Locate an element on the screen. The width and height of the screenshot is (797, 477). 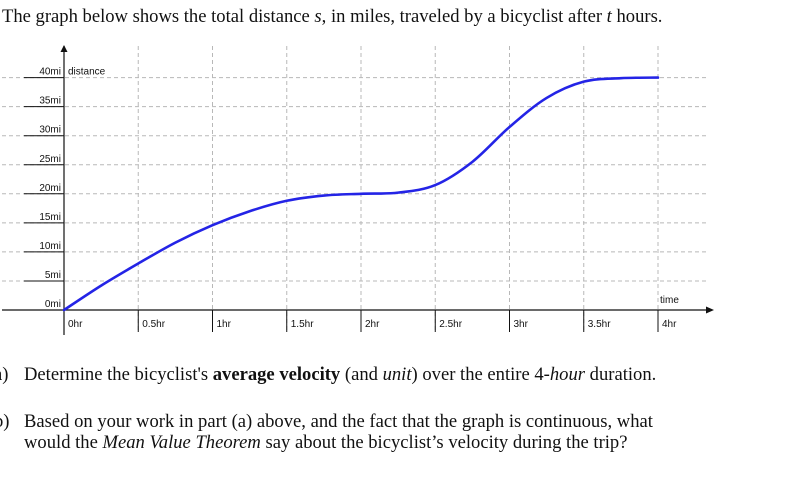
y-tick-label: 0mi is located at coordinates (53, 304).